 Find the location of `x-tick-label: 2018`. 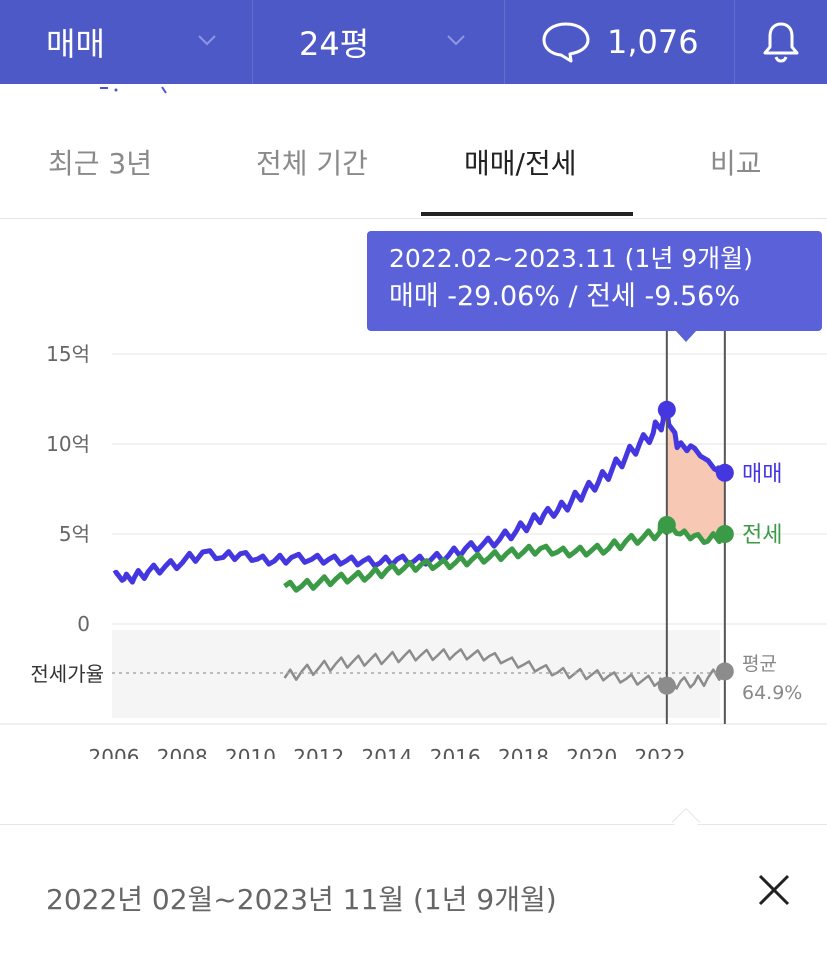

x-tick-label: 2018 is located at coordinates (523, 752).